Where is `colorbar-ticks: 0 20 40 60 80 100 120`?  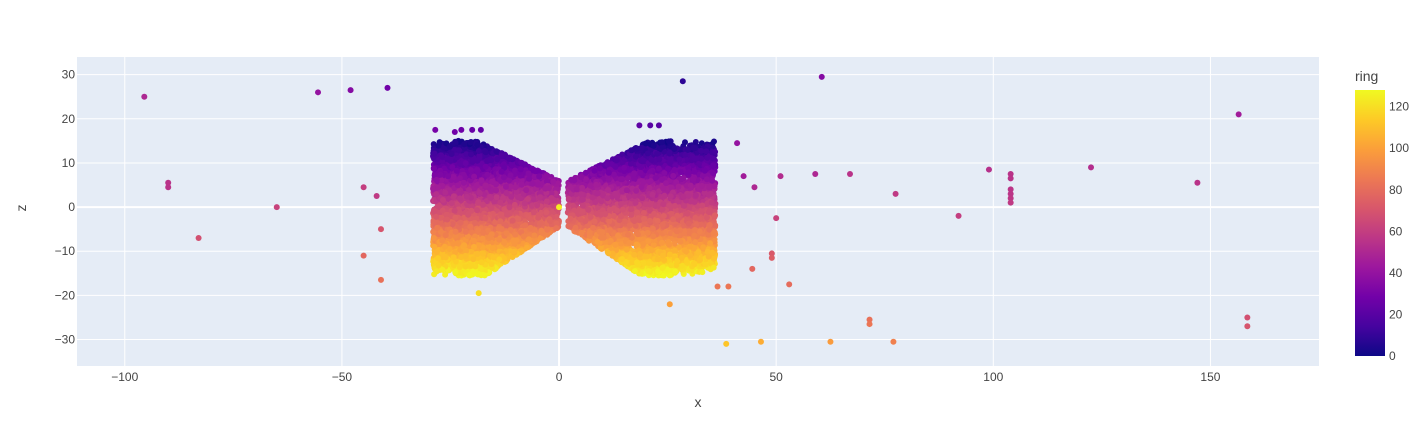 colorbar-ticks: 0 20 40 60 80 100 120 is located at coordinates (1399, 231).